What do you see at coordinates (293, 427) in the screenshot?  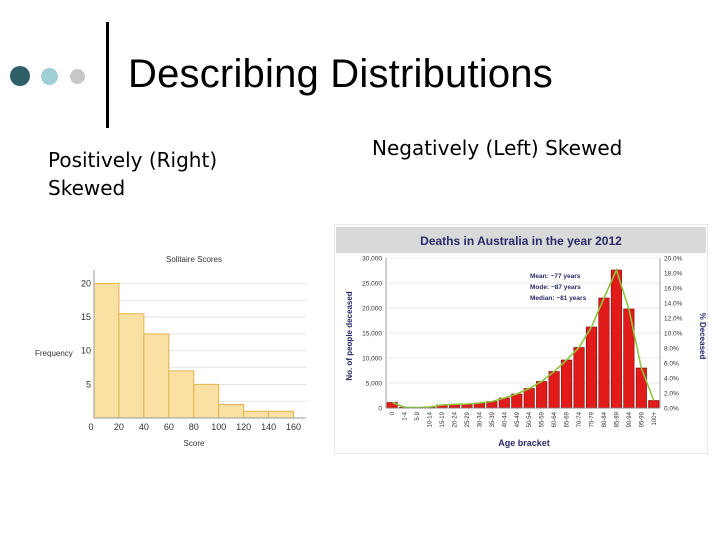 I see `histogram-x-tick-label: 160` at bounding box center [293, 427].